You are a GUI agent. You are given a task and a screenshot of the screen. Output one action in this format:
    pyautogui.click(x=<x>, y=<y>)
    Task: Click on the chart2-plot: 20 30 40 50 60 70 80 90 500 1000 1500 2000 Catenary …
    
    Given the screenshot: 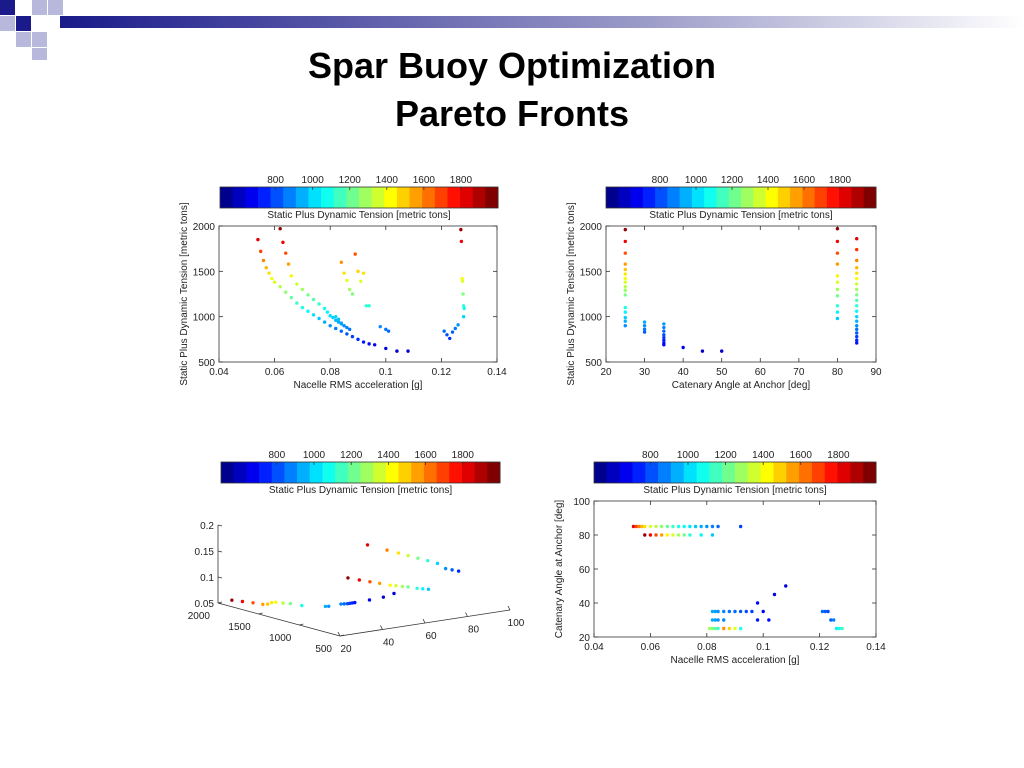 What is the action you would take?
    pyautogui.click(x=724, y=296)
    